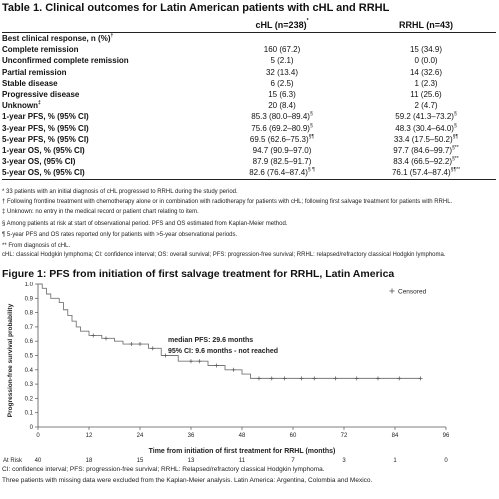 The image size is (499, 499). What do you see at coordinates (426, 127) in the screenshot?
I see `rrhl-value: 48.3 (30.4–64.0)§` at bounding box center [426, 127].